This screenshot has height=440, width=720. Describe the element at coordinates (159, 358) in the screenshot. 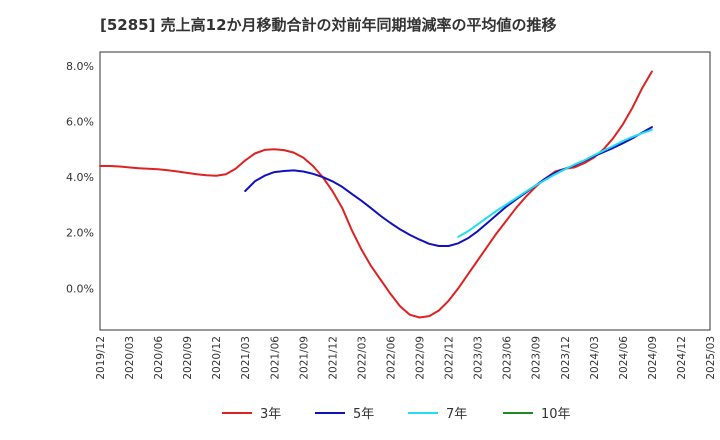

I see `x-tick-label: 2020/06` at that location.